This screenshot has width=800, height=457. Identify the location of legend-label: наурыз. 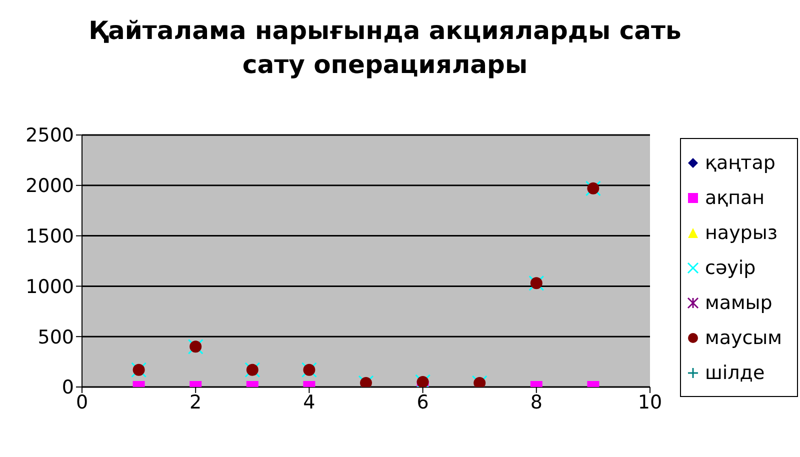
(741, 233).